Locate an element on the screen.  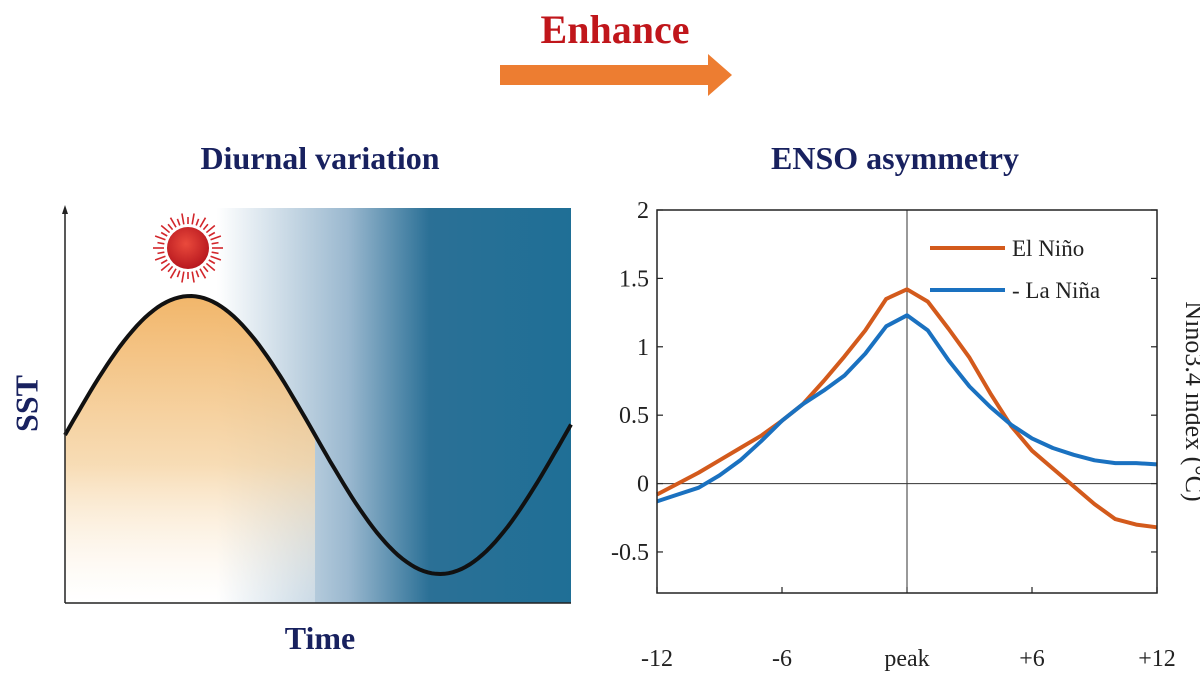
y-axis-title: Nino3.4 index (°C) is located at coordinates (1190, 401).